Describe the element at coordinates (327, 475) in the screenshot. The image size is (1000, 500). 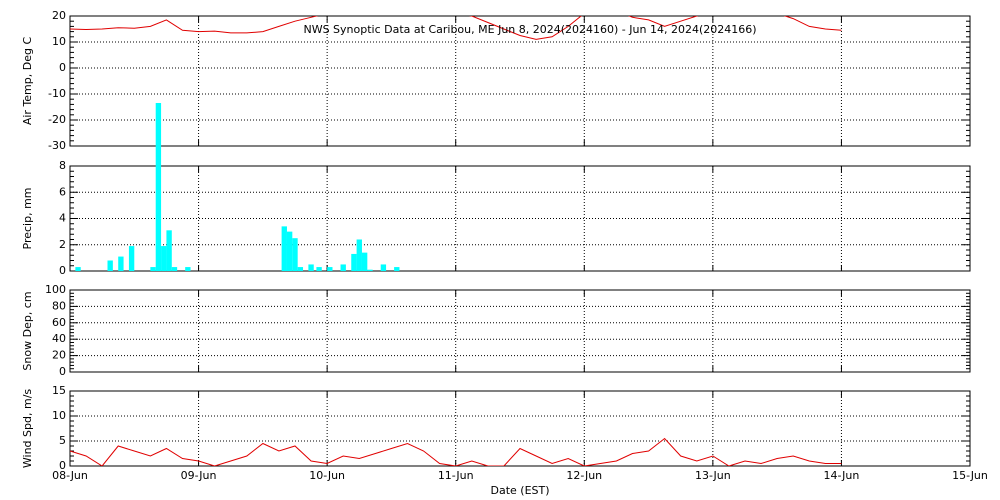
I see `x-tick-label: 10-Jun` at that location.